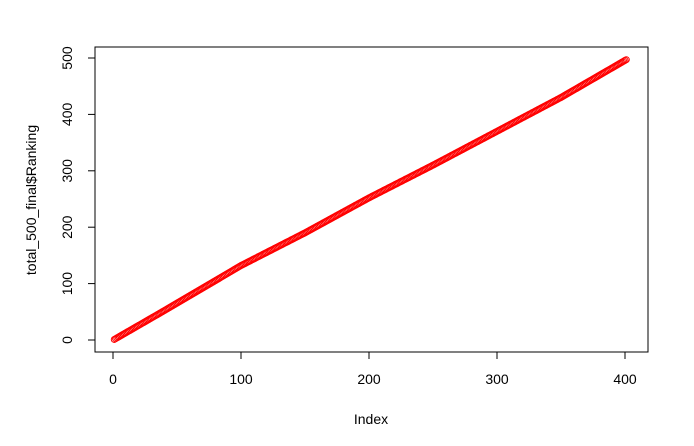 The image size is (694, 446). What do you see at coordinates (373, 369) in the screenshot?
I see `x-axis: 0 100 200 300 400` at bounding box center [373, 369].